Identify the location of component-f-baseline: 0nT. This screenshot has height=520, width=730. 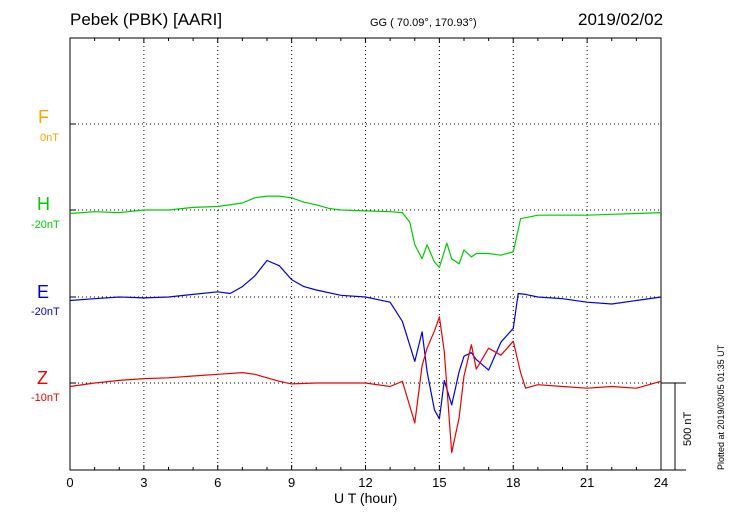
(49, 138).